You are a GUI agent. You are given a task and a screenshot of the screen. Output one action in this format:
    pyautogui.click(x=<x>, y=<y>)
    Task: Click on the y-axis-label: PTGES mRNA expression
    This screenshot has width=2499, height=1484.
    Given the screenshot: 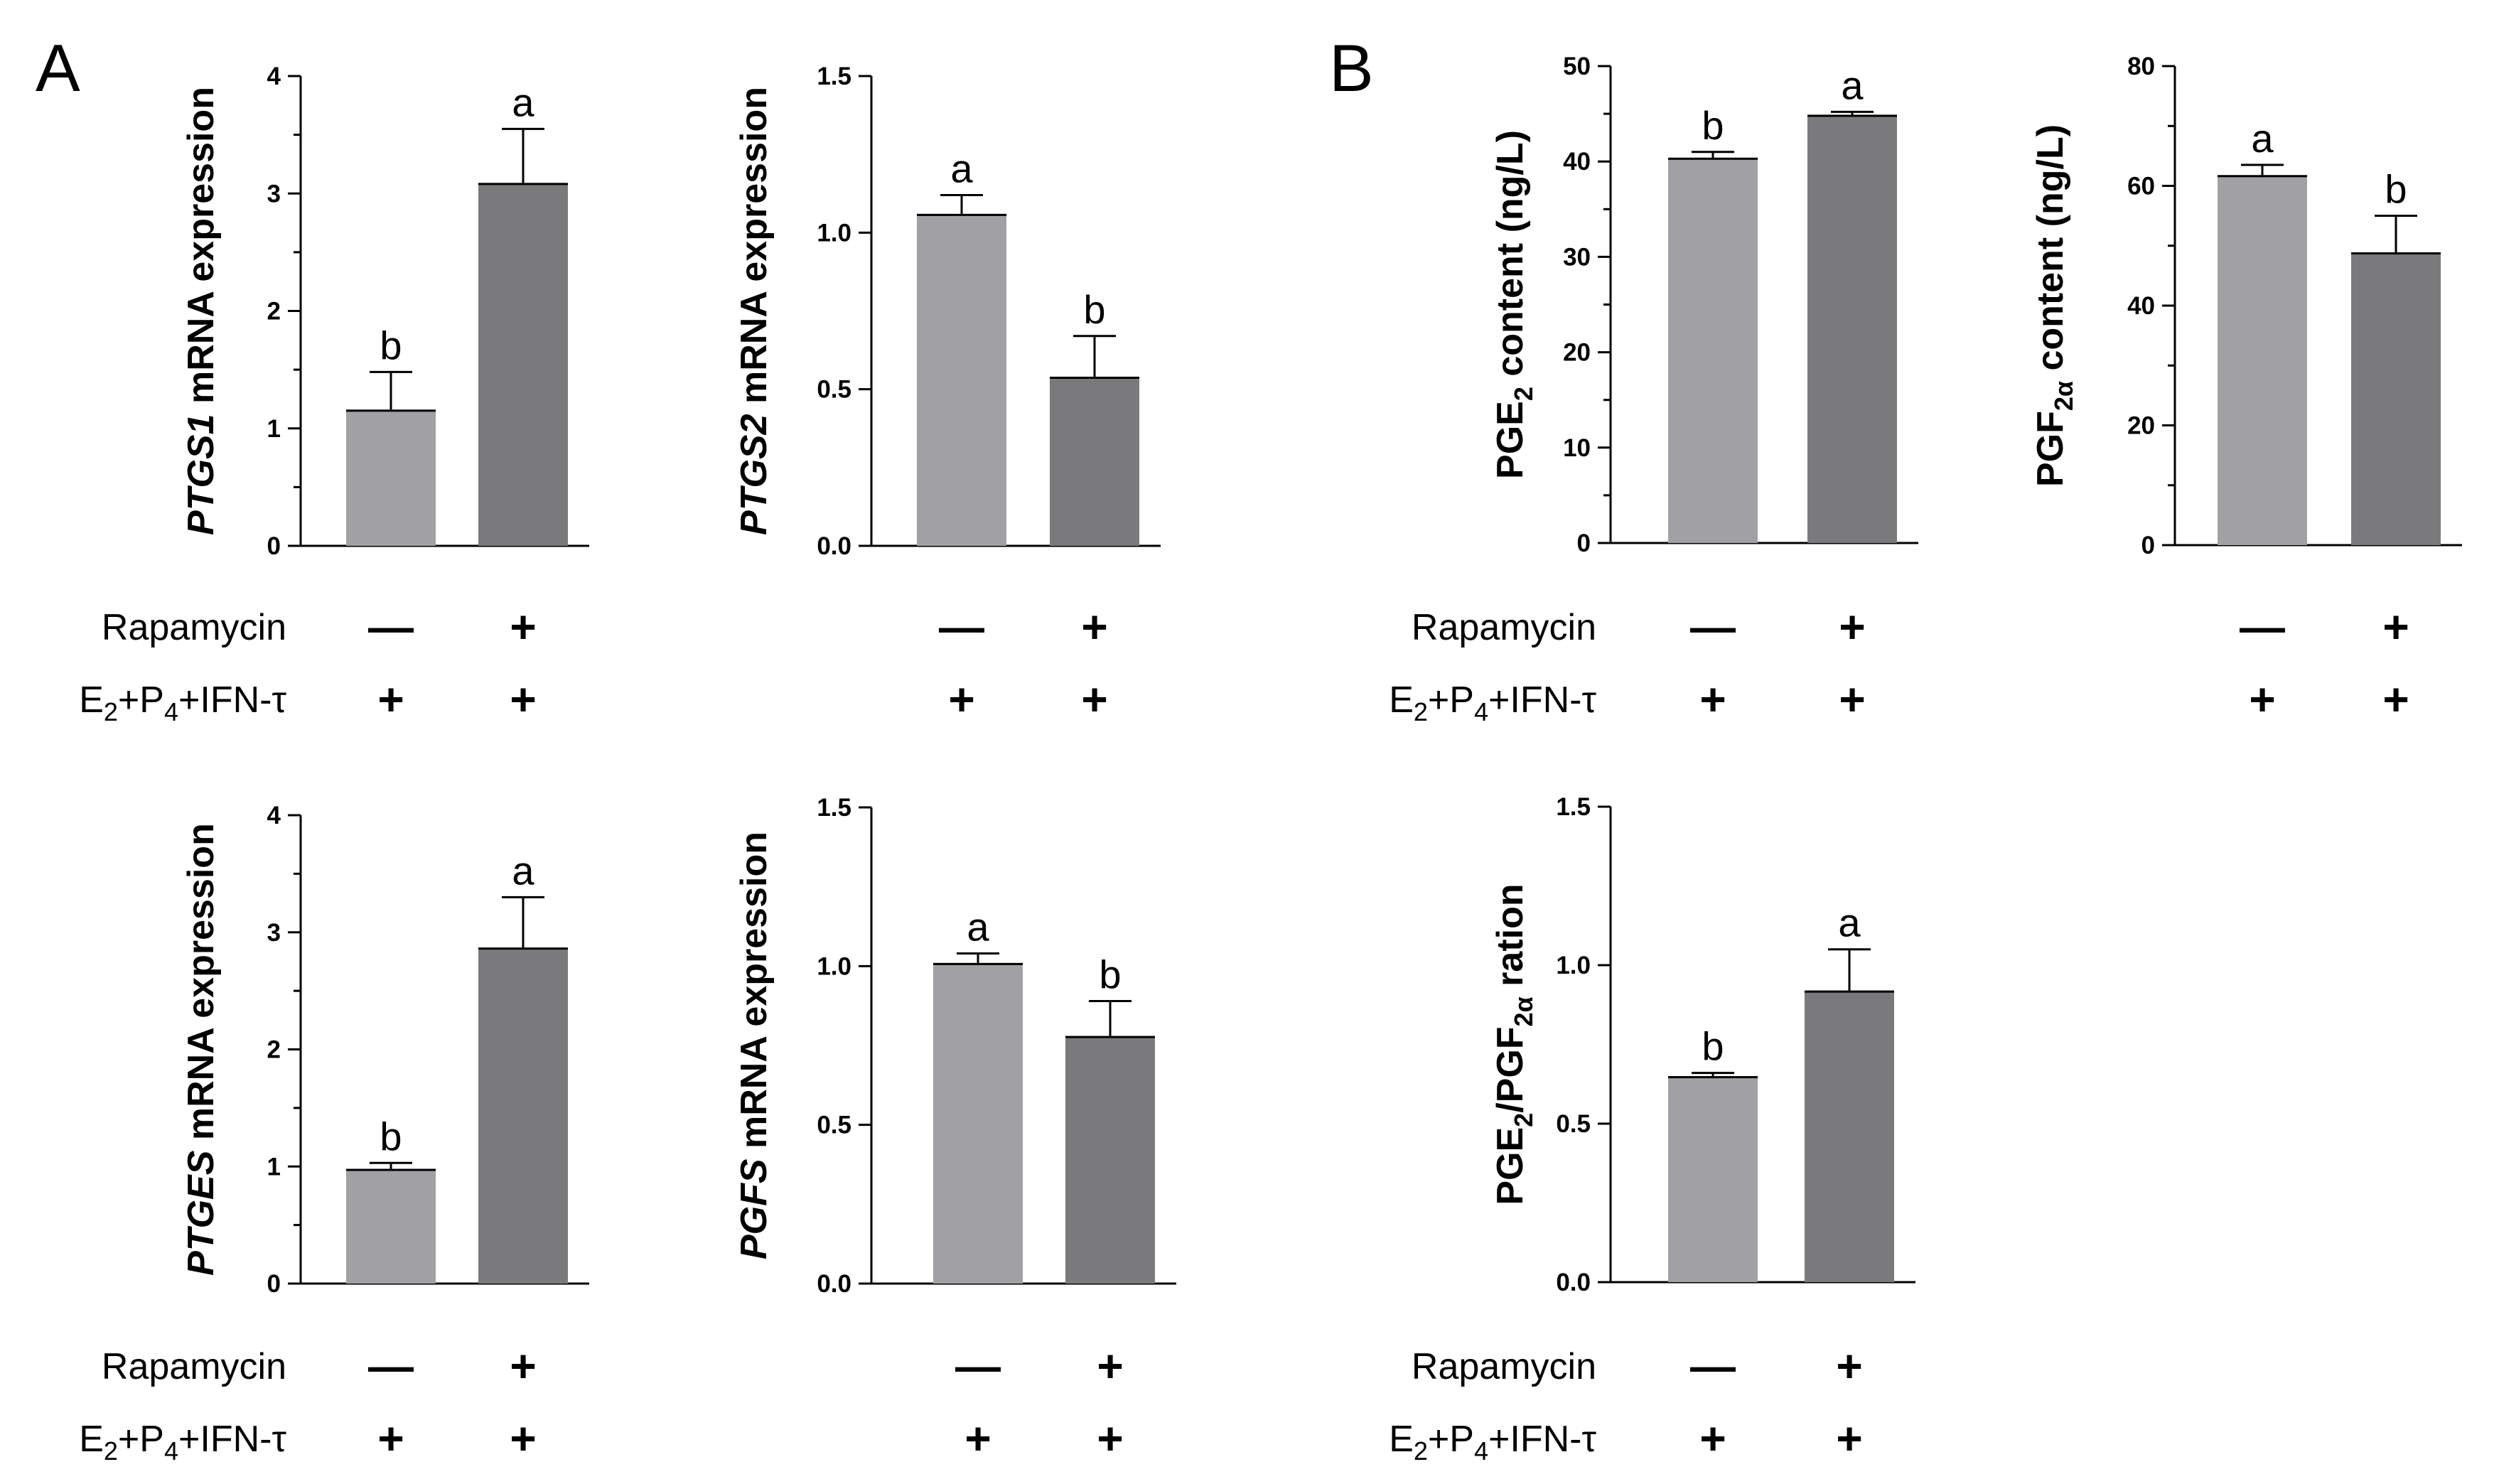 What is the action you would take?
    pyautogui.click(x=201, y=1050)
    